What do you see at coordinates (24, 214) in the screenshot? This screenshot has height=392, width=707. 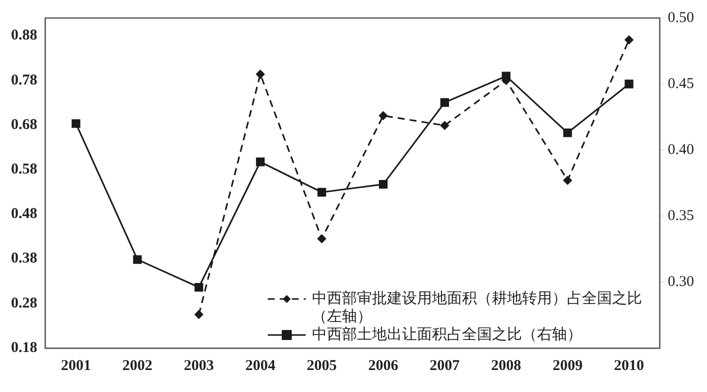 I see `y-tick-label: 0.48` at bounding box center [24, 214].